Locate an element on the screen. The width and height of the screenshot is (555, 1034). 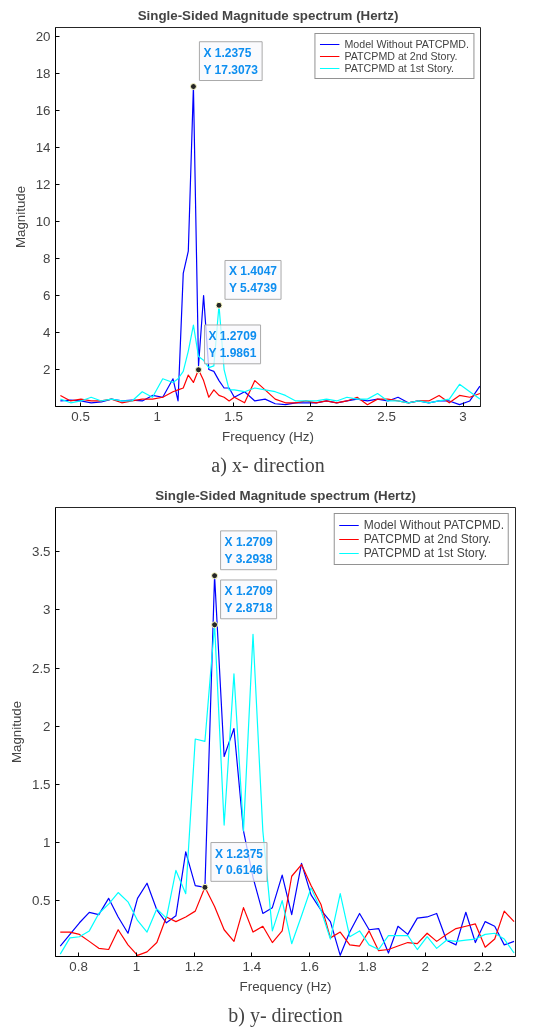
text: a) x- direction is located at coordinates (268, 465).